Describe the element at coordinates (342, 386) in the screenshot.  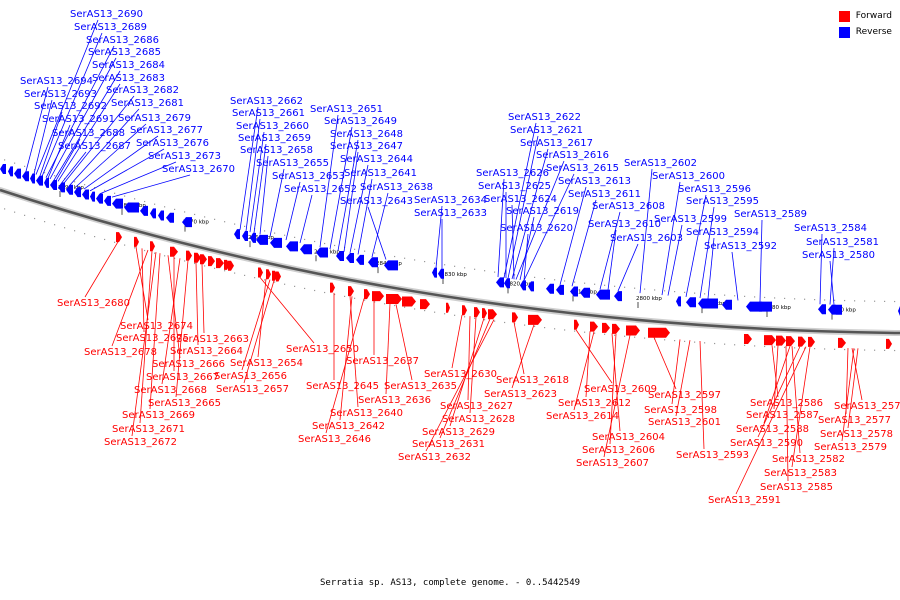
I see `forward-gene-label: SerAS13_2645` at that location.